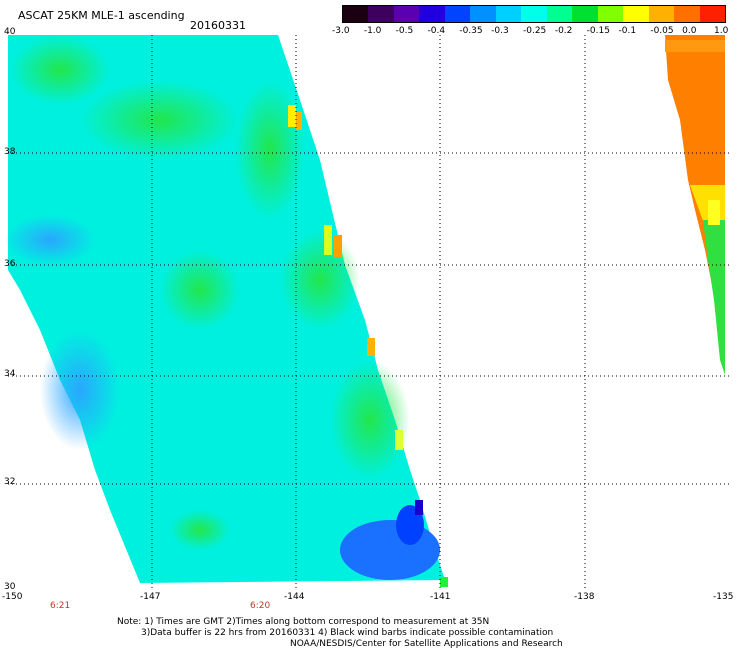 The height and width of the screenshot is (650, 740). Describe the element at coordinates (12, 597) in the screenshot. I see `lon-label: -150` at that location.